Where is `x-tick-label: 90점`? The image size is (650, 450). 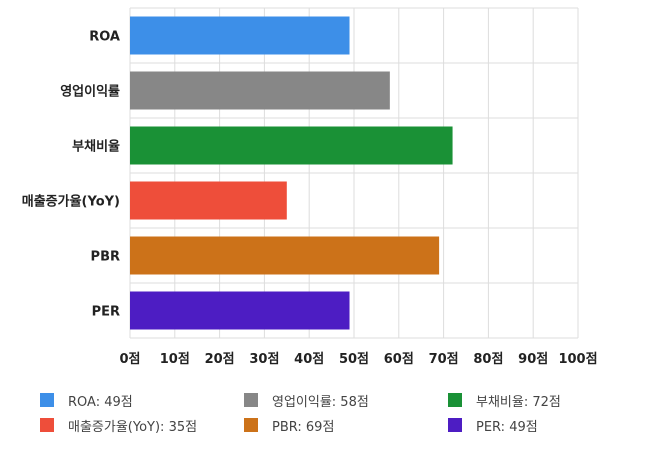 x-tick-label: 90점 is located at coordinates (533, 359).